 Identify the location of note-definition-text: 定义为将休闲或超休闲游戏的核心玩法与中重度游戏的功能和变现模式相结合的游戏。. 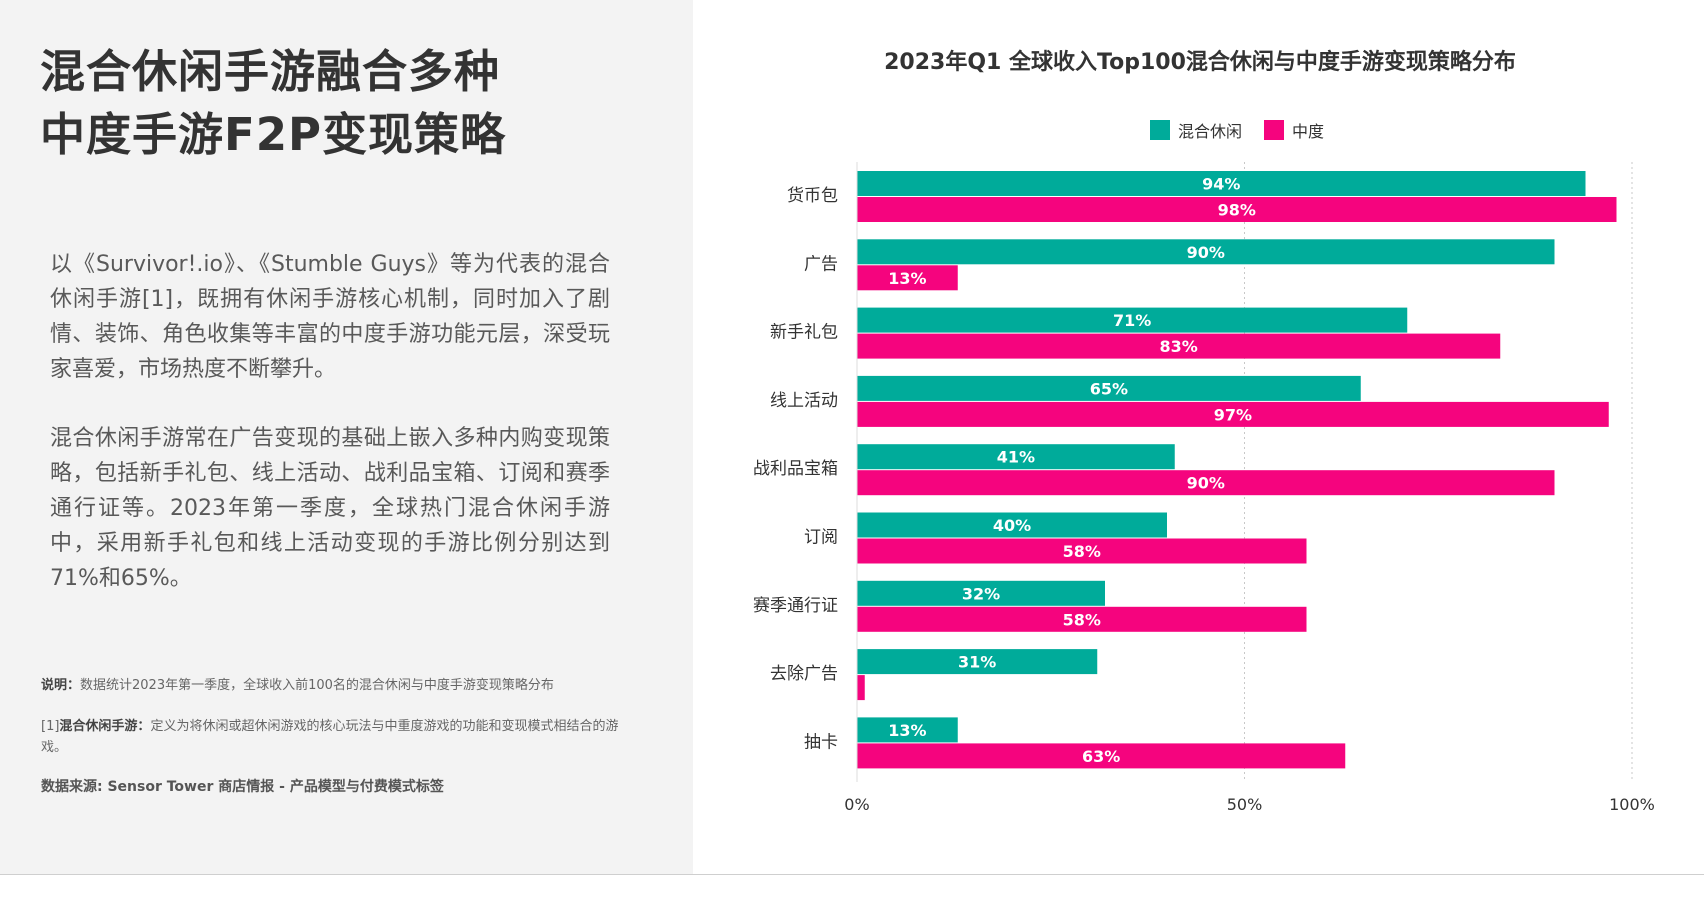
(330, 737).